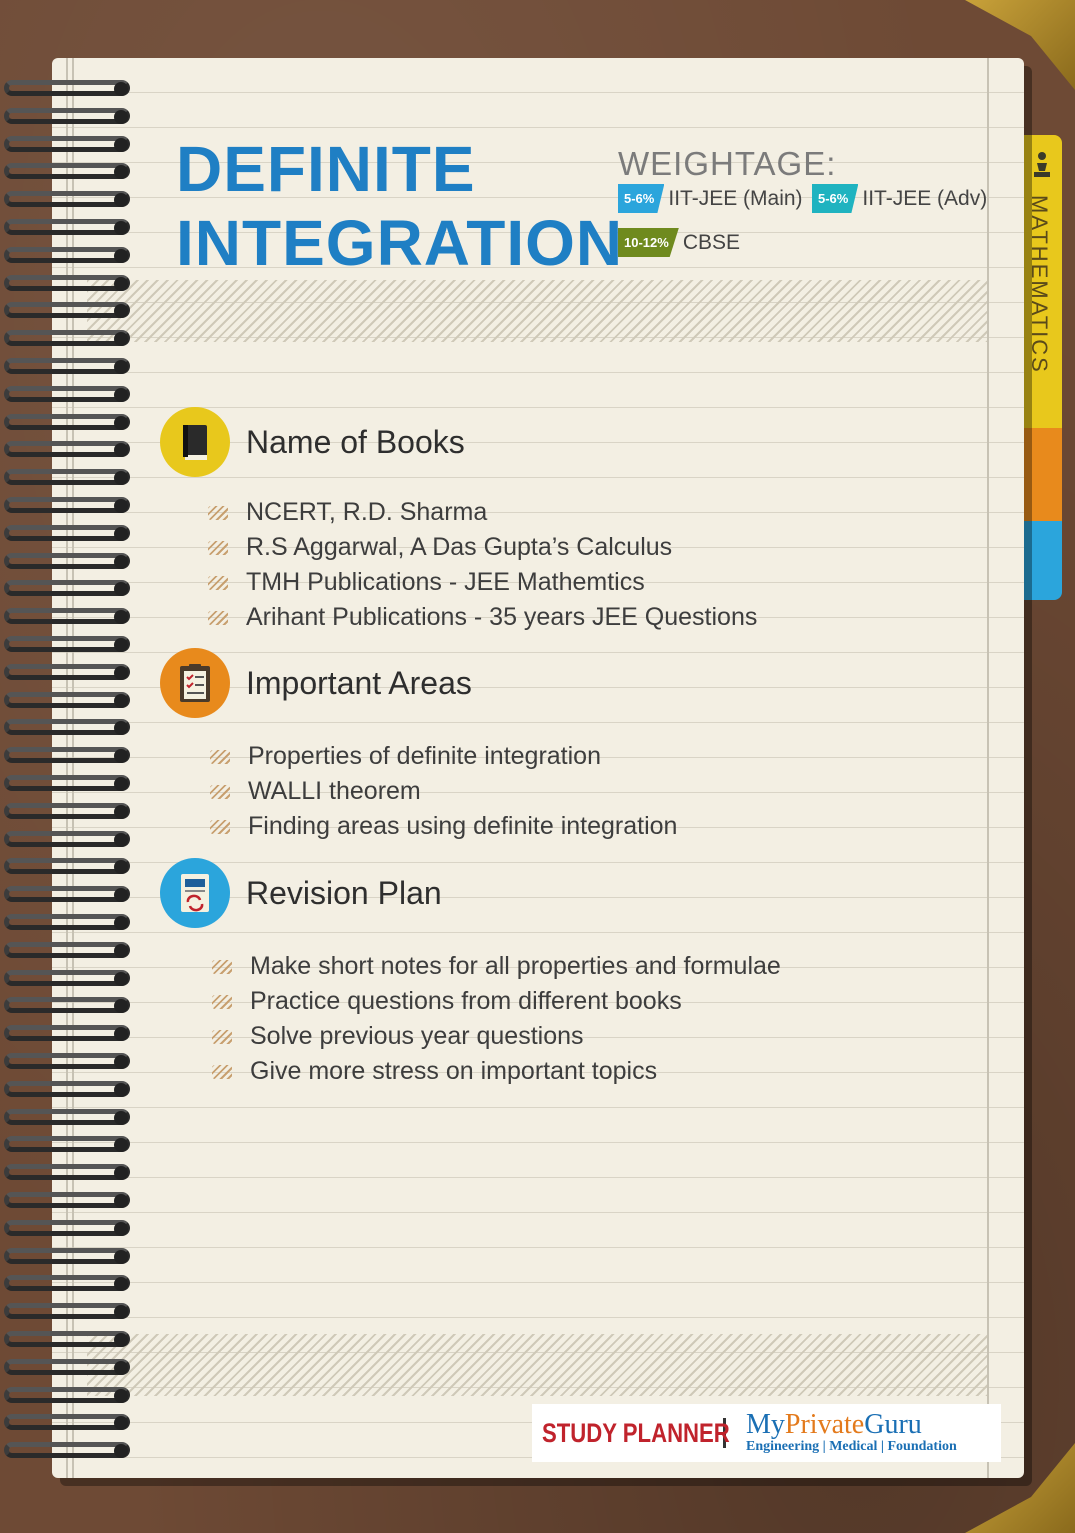 The height and width of the screenshot is (1533, 1075). I want to click on list-item: Finding areas using definite integration, so click(443, 826).